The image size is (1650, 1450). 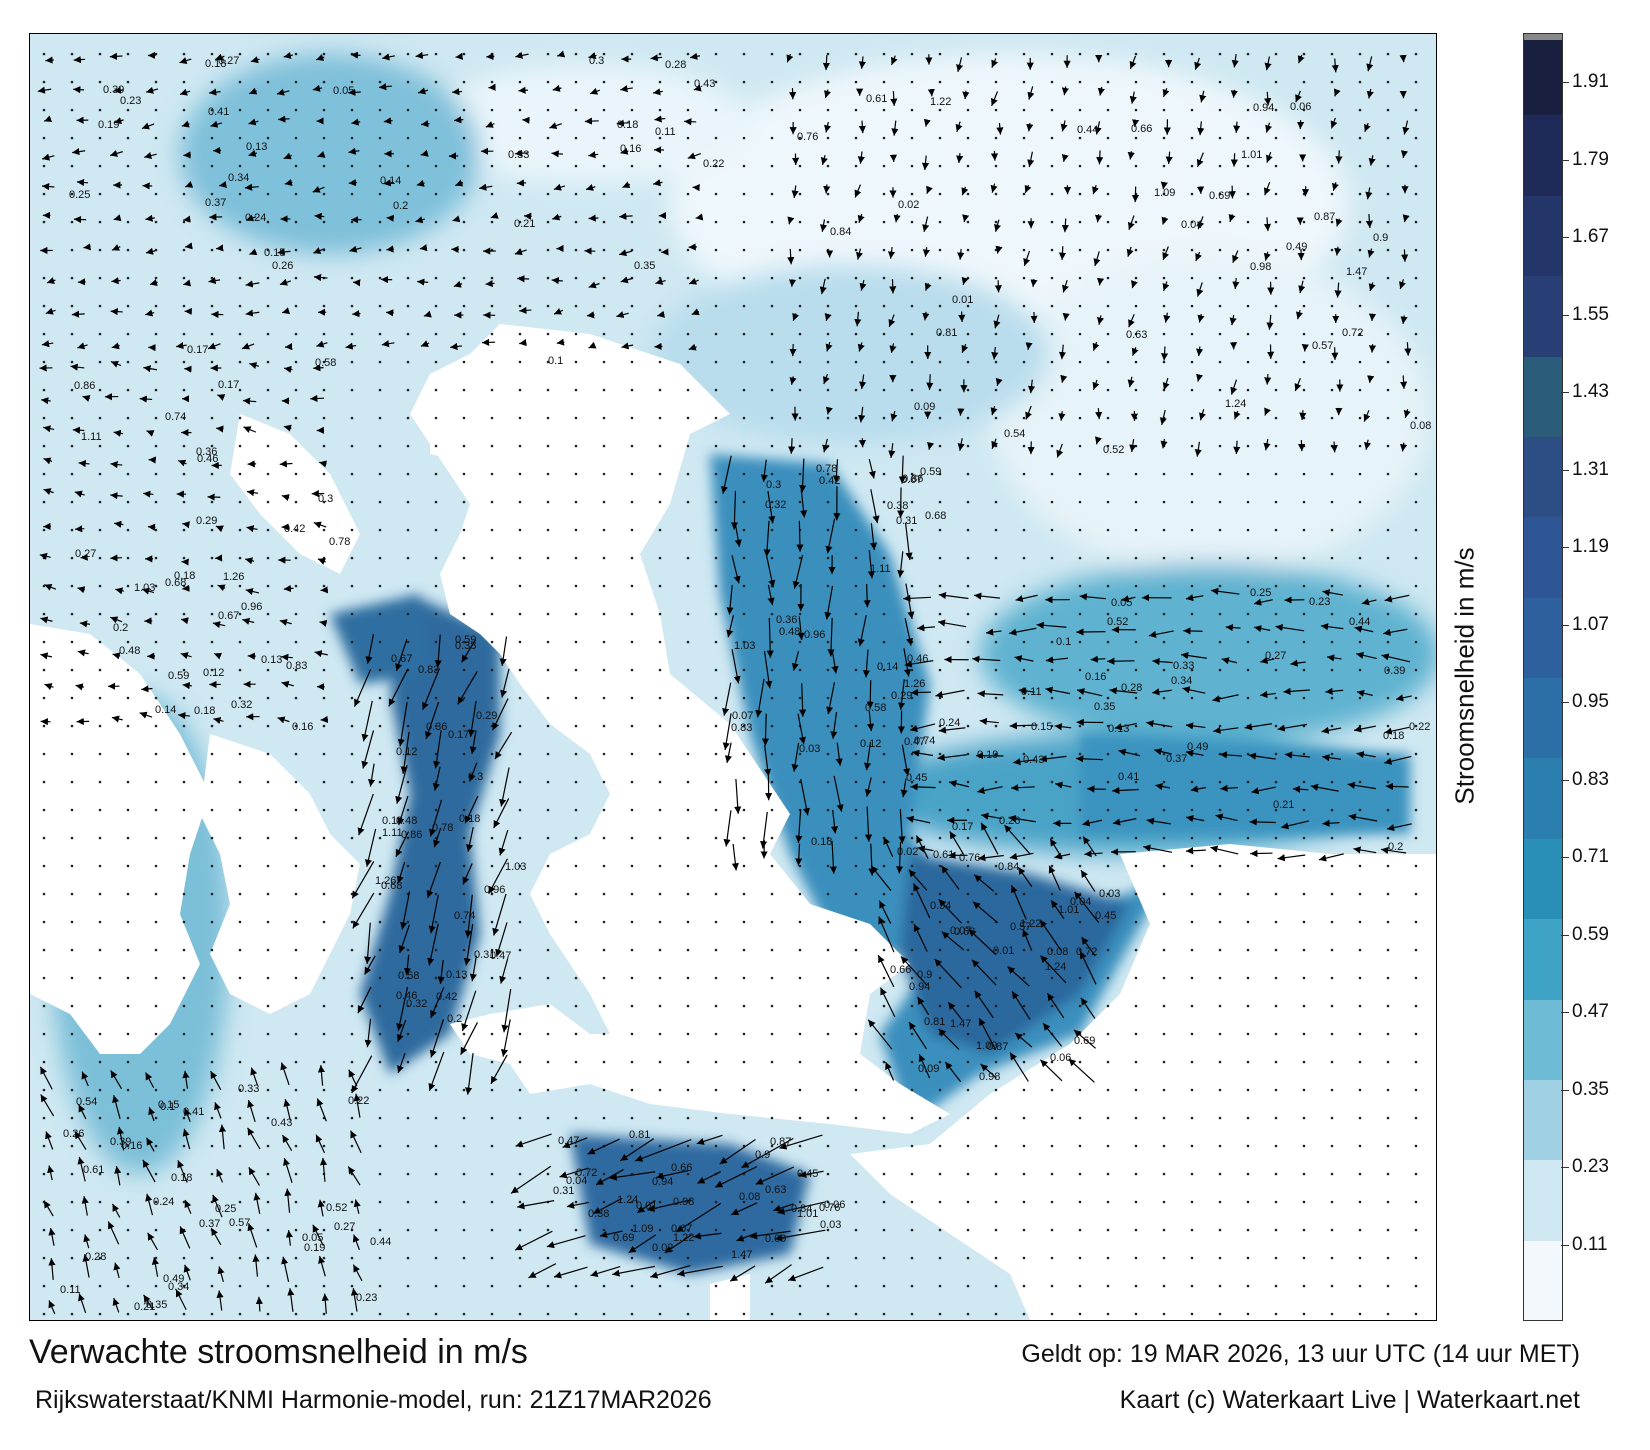 What do you see at coordinates (742, 716) in the screenshot?
I see `speed-label: 0.07` at bounding box center [742, 716].